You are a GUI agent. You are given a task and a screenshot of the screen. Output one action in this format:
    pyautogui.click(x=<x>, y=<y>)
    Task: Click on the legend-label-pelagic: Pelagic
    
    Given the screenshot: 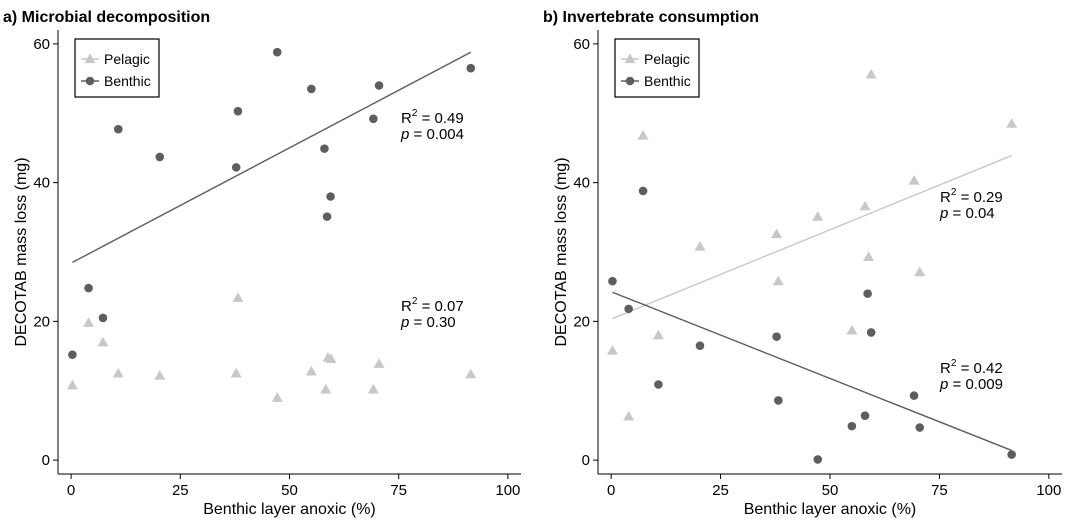 What is the action you would take?
    pyautogui.click(x=127, y=59)
    